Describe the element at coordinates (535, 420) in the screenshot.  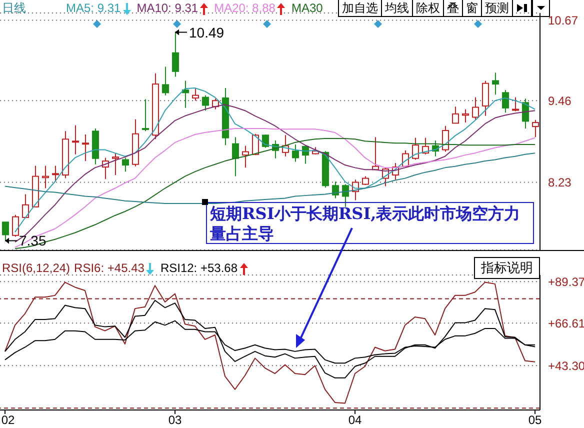
I see `x-tick-label: 05` at that location.